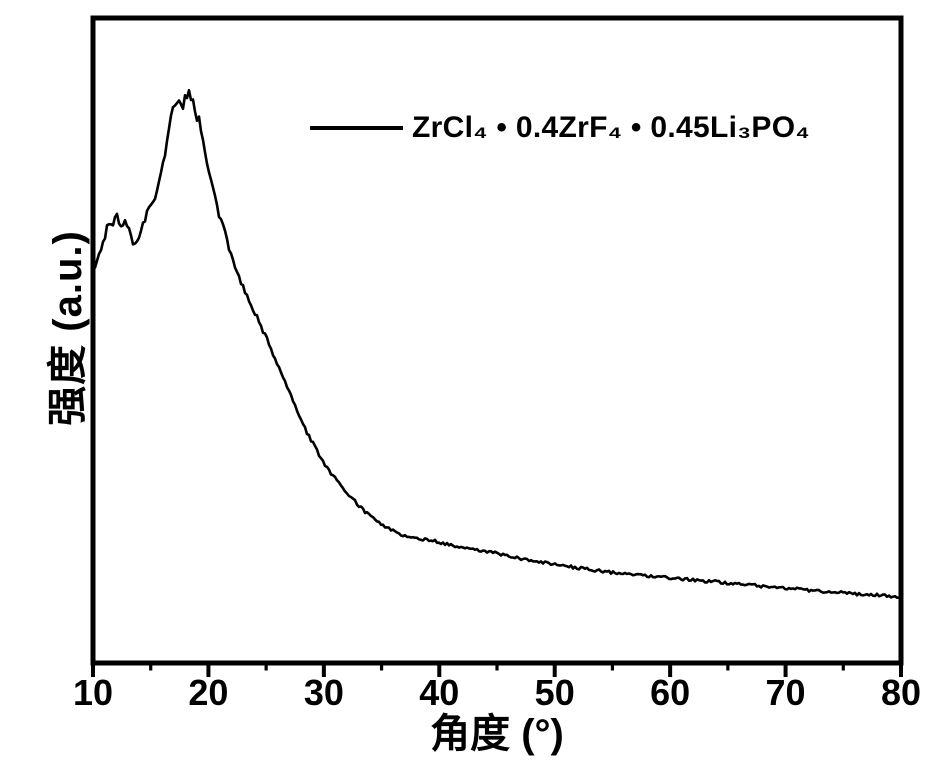 This screenshot has height=767, width=934. I want to click on y-axis-title: 强度 (a.u.), so click(68, 328).